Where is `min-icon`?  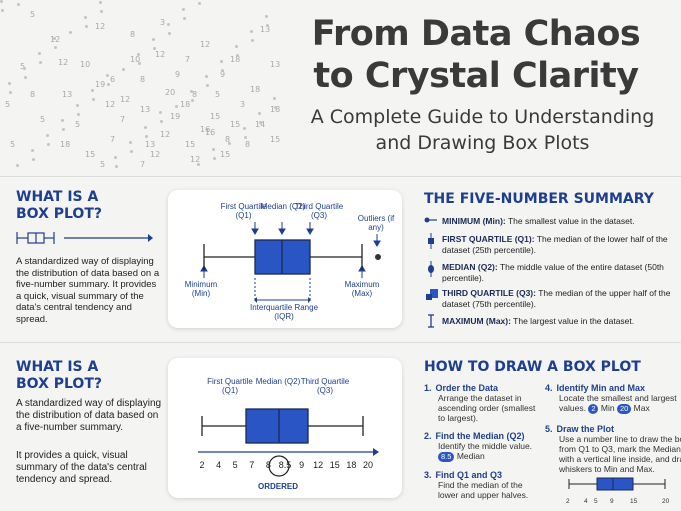 min-icon is located at coordinates (430, 220).